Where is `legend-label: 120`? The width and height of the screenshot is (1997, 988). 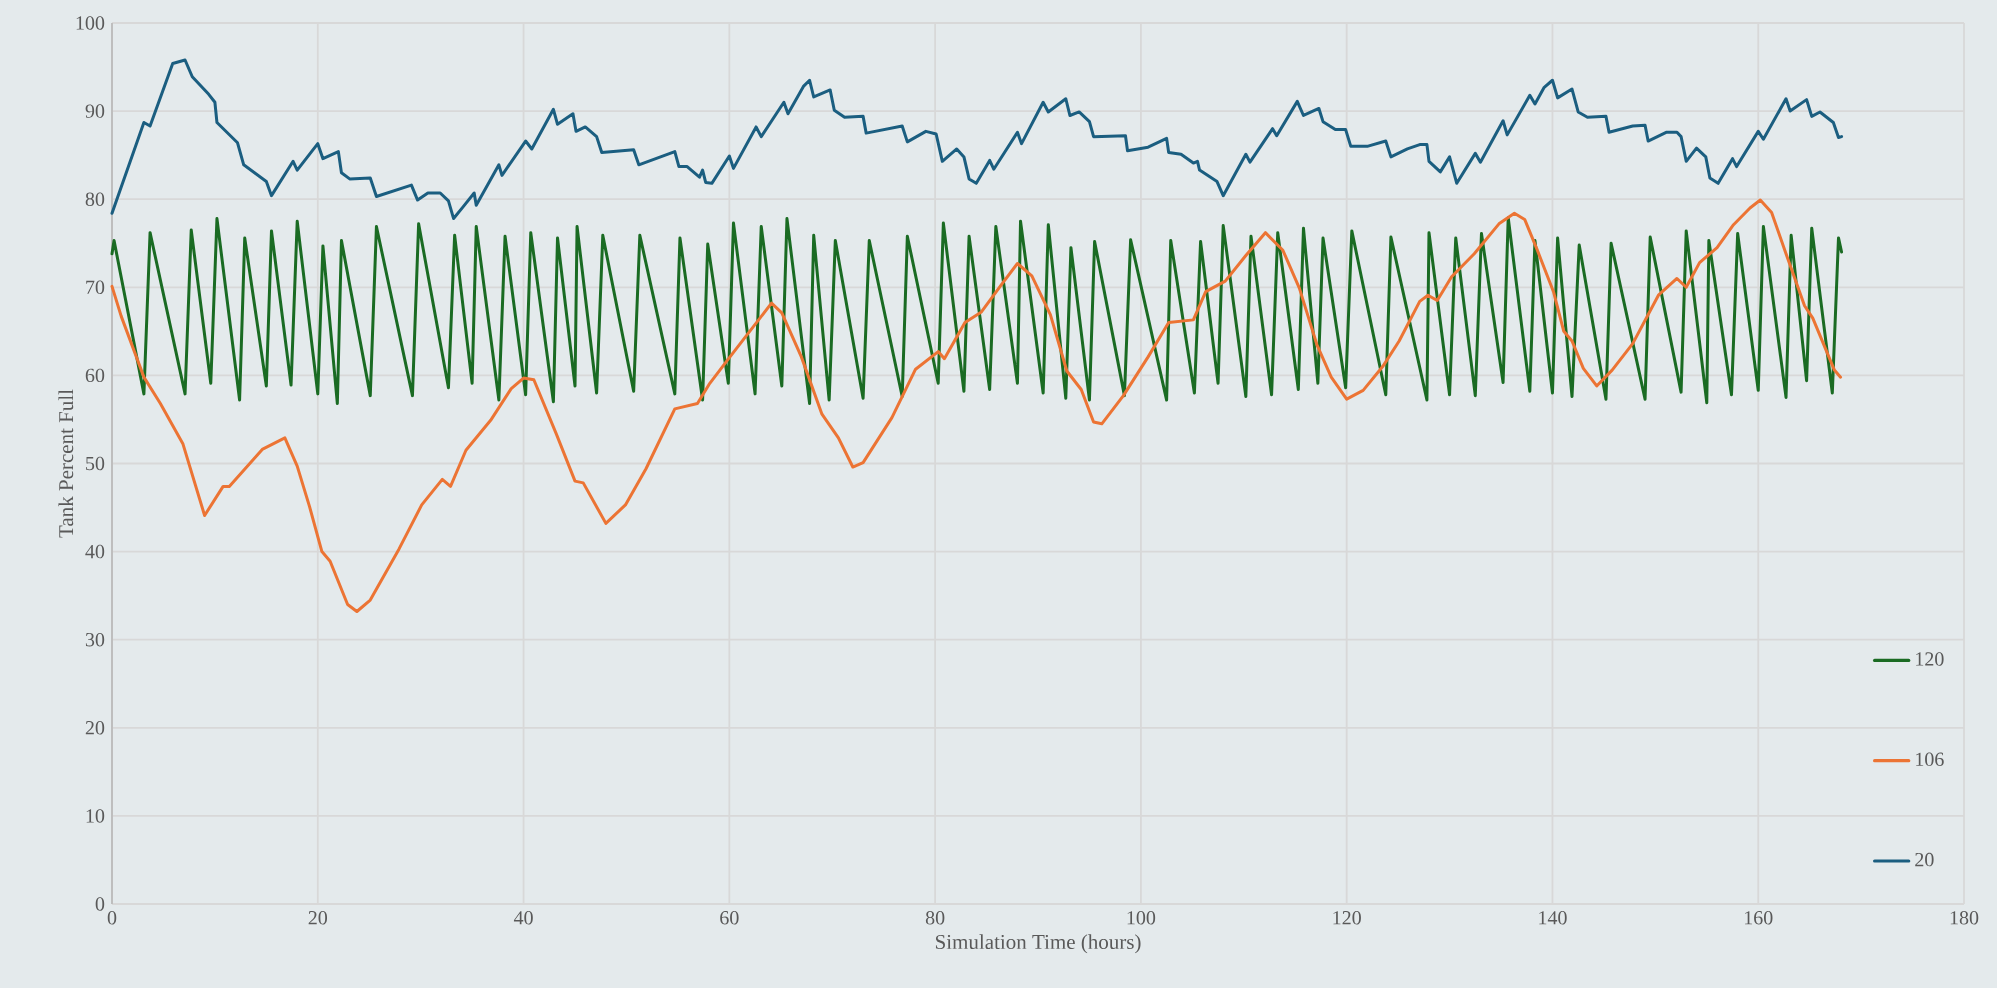
legend-label: 120 is located at coordinates (1930, 659).